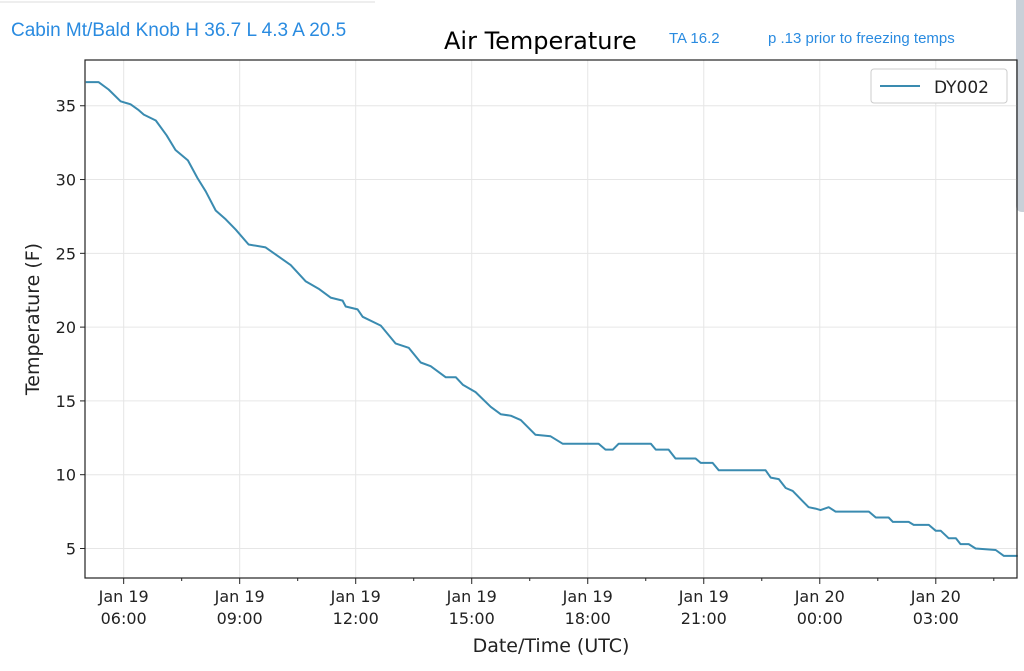  I want to click on y-tick-label: 35, so click(66, 106).